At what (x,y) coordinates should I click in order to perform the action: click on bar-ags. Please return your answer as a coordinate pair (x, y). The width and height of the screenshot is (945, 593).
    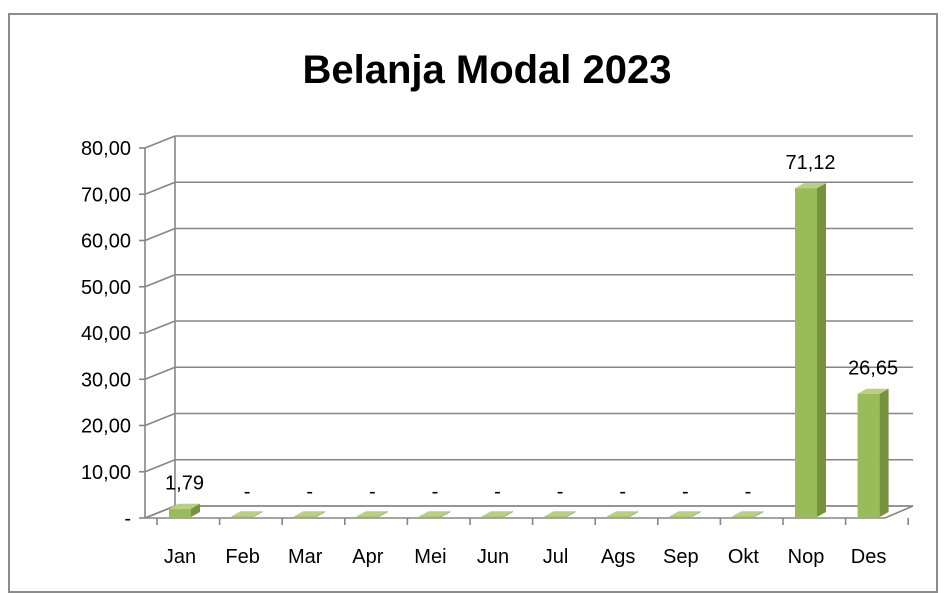
    Looking at the image, I should click on (623, 514).